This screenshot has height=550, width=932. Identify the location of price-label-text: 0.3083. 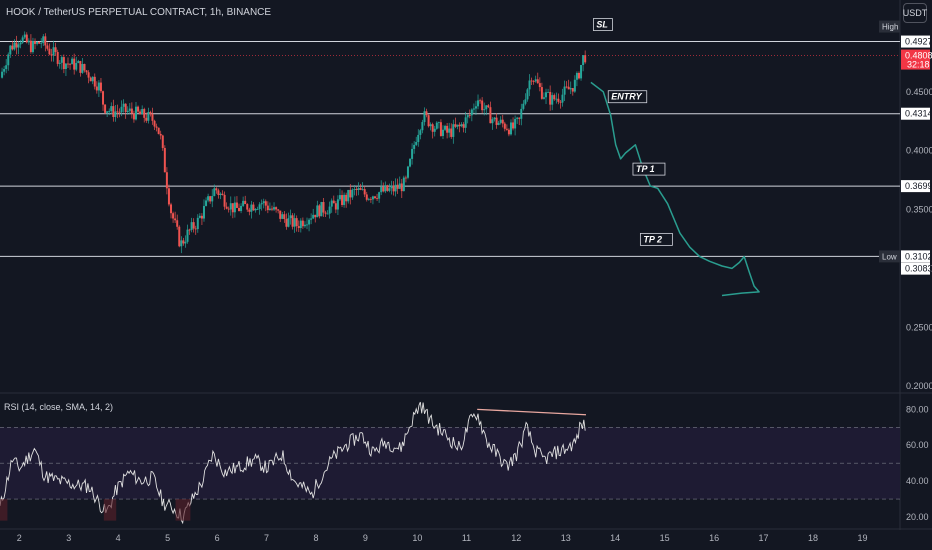
(918, 269).